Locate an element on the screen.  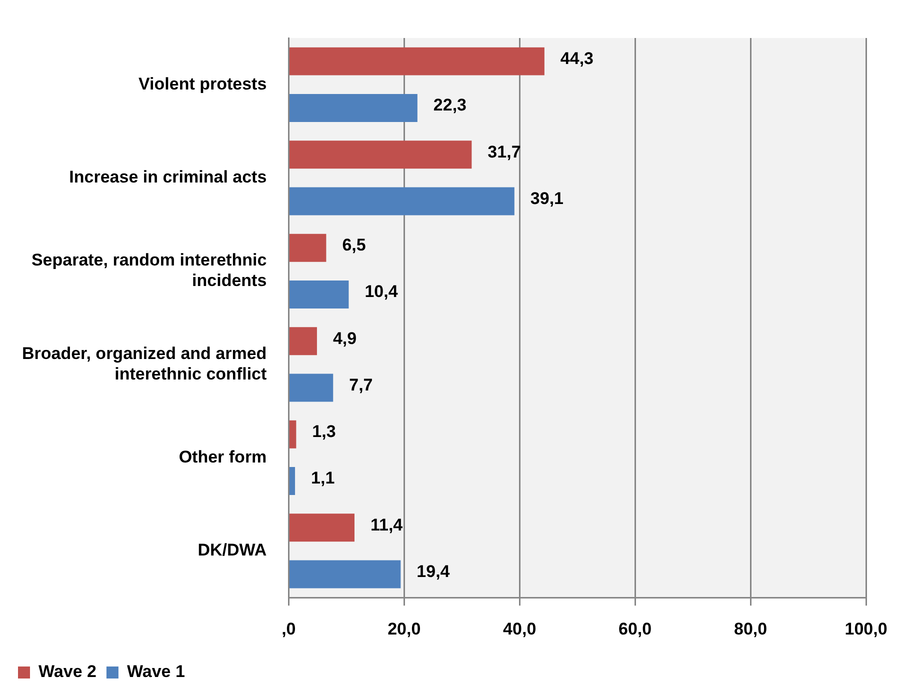
x-tick-label: 40,0 is located at coordinates (519, 628).